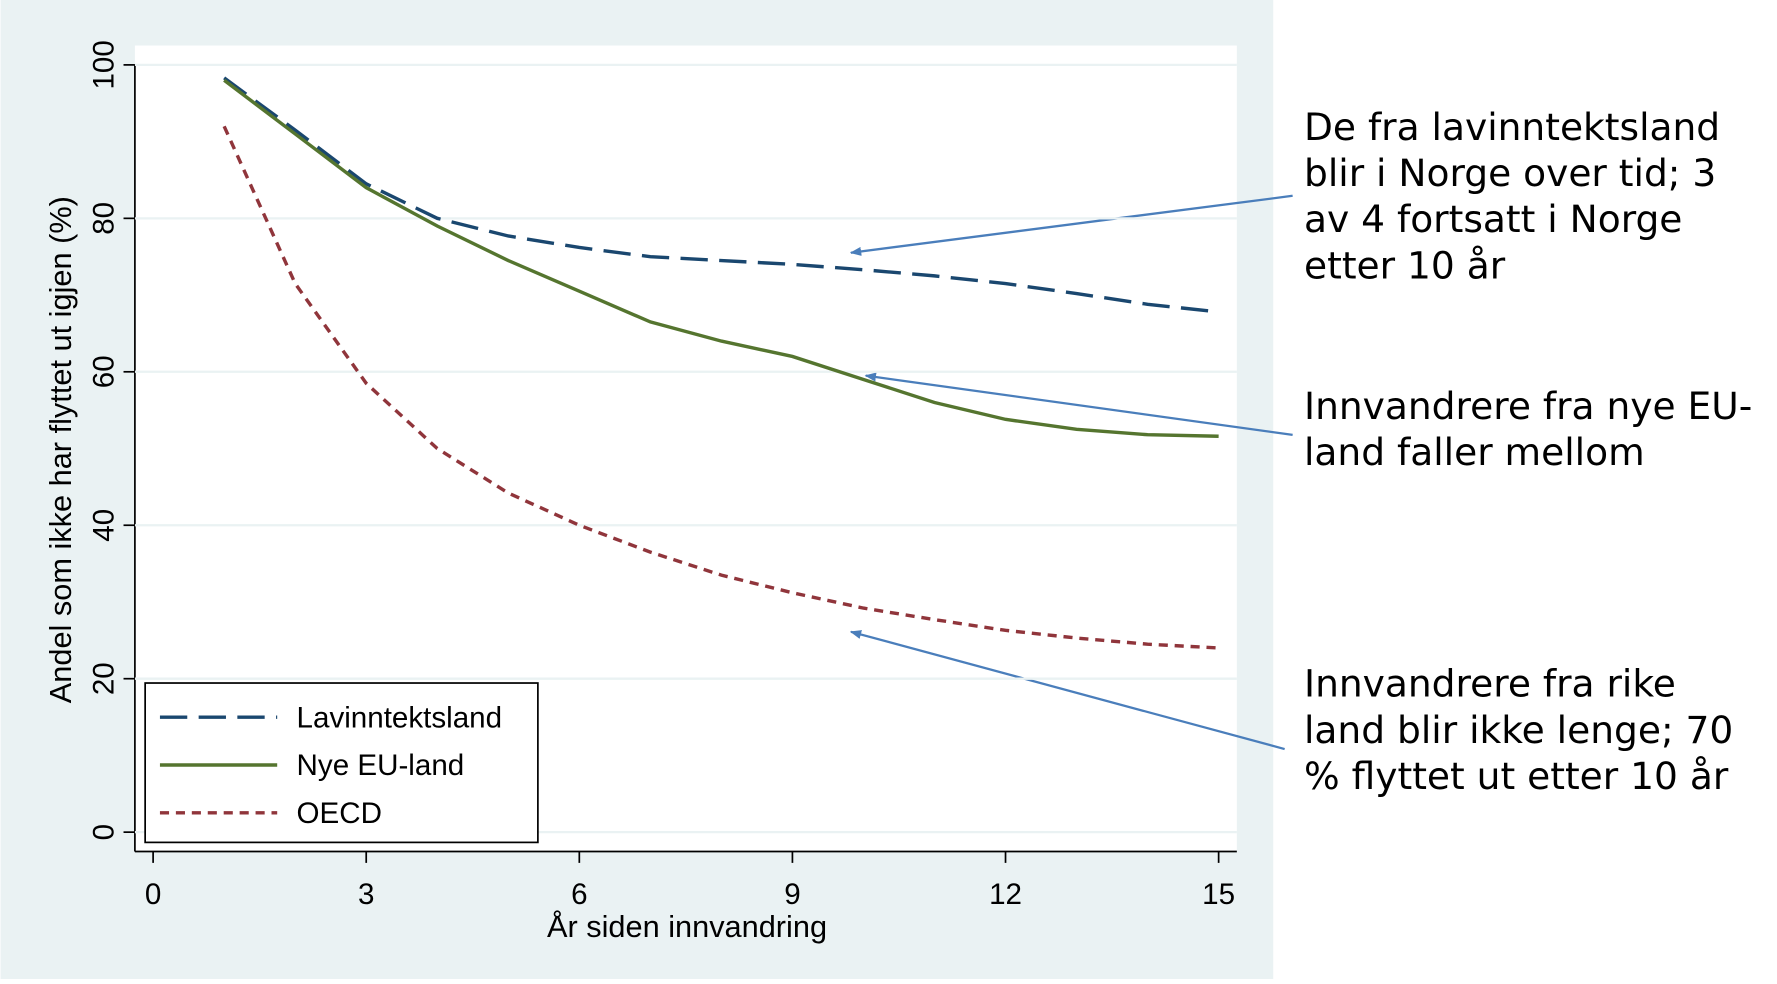 The image size is (1777, 984). What do you see at coordinates (721, 195) in the screenshot?
I see `series-line` at bounding box center [721, 195].